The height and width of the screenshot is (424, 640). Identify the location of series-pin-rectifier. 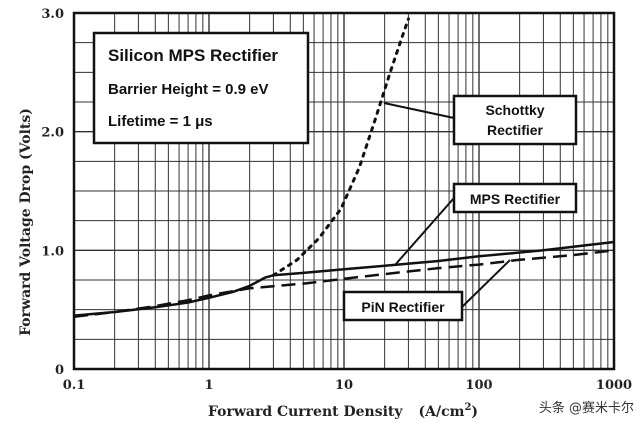
(344, 284).